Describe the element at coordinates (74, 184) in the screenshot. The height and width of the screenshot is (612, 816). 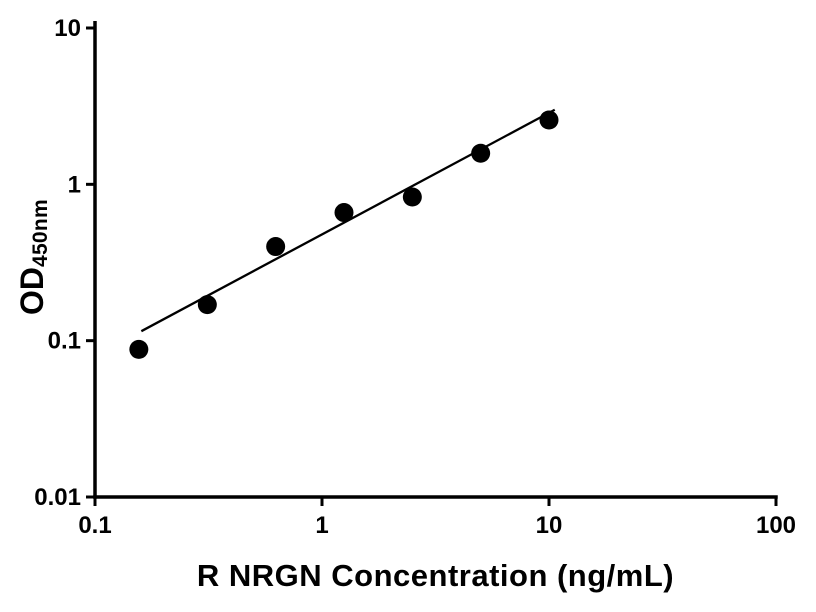
I see `y-axis-tick-label: 1` at that location.